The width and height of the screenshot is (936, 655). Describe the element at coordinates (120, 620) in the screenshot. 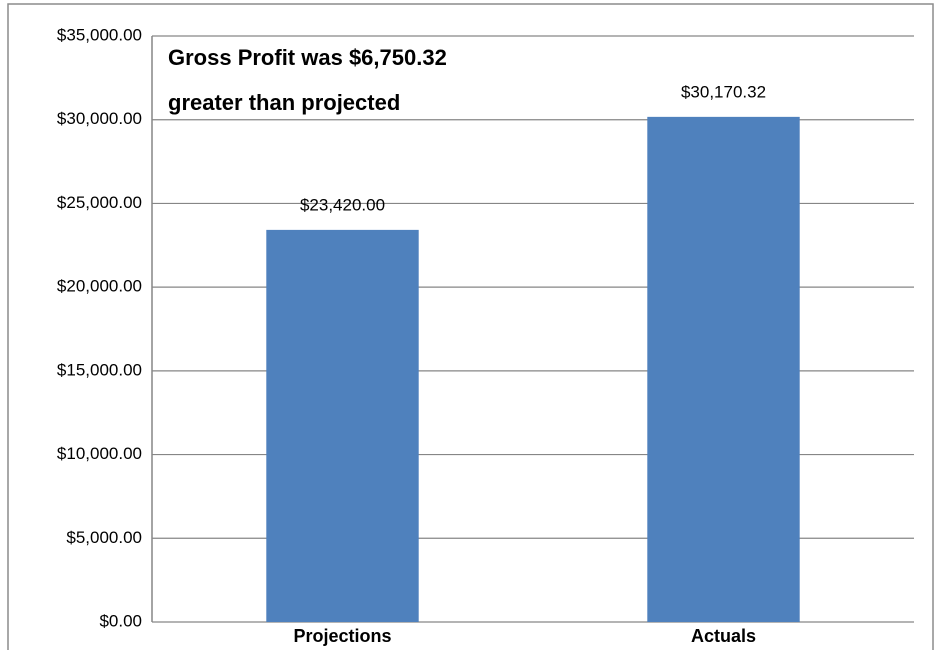

I see `y-tick-label: $0.00` at that location.